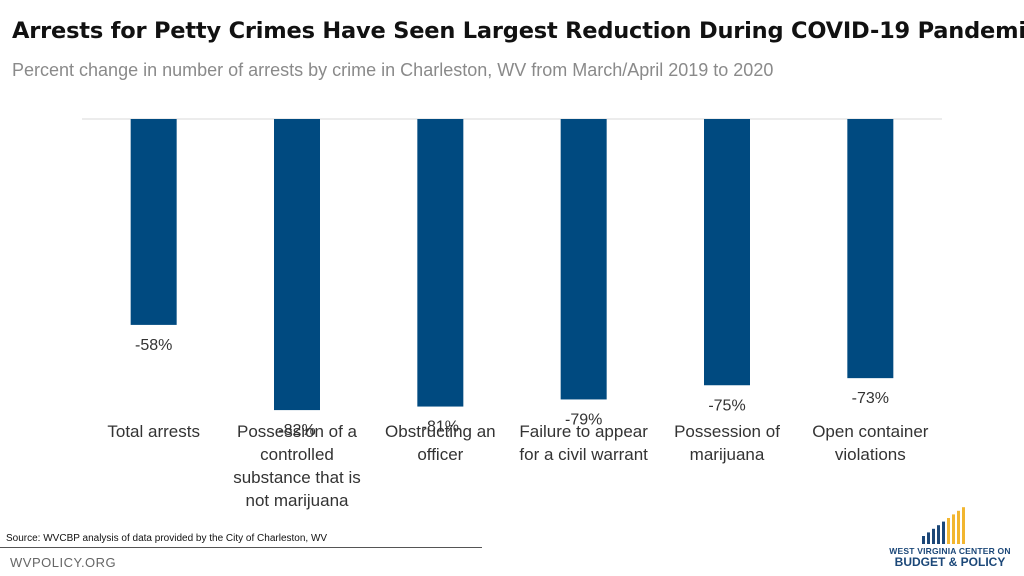 This screenshot has width=1024, height=576. Describe the element at coordinates (153, 345) in the screenshot. I see `data-label: -58%` at that location.